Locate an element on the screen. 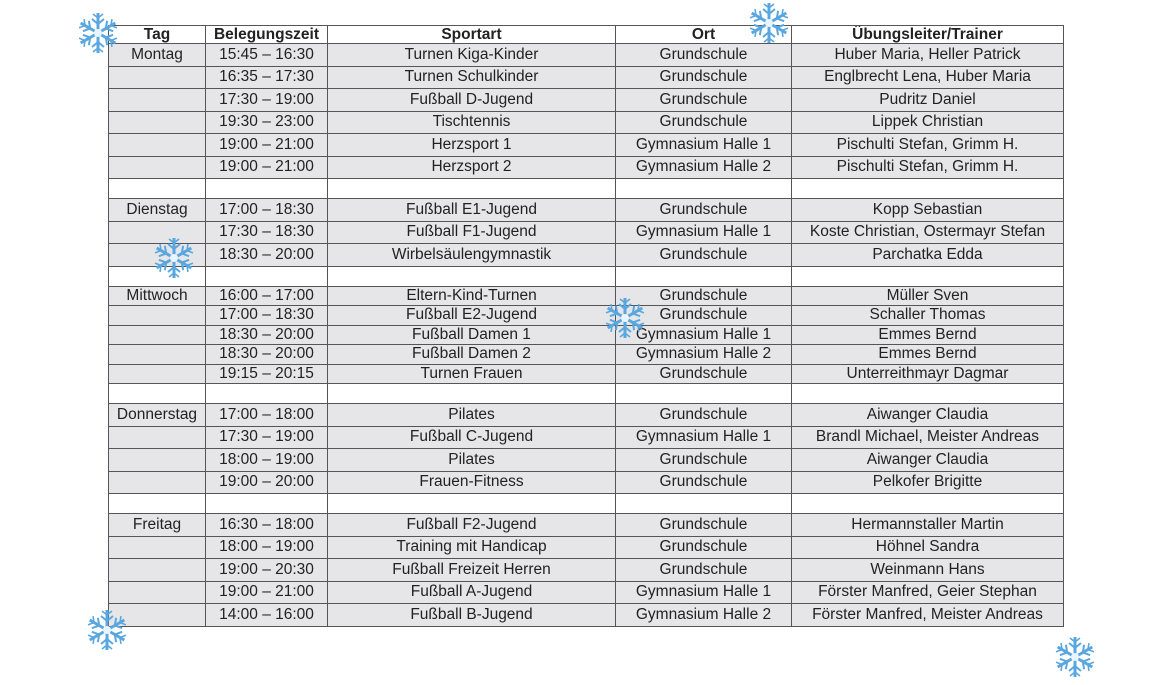 The image size is (1170, 685). time-cell: 17:30 – 18:30 is located at coordinates (266, 232).